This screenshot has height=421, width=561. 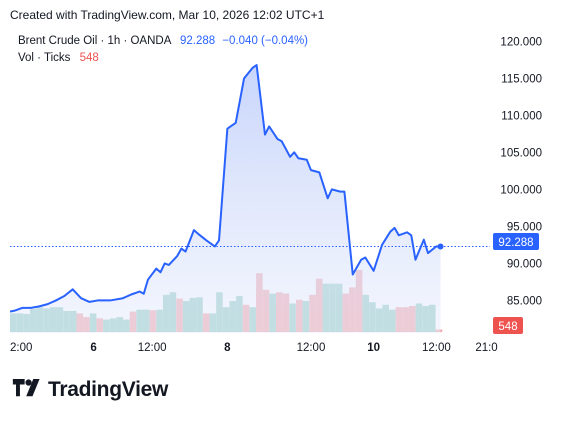 I want to click on y-tick-label: 120.000, so click(x=521, y=42).